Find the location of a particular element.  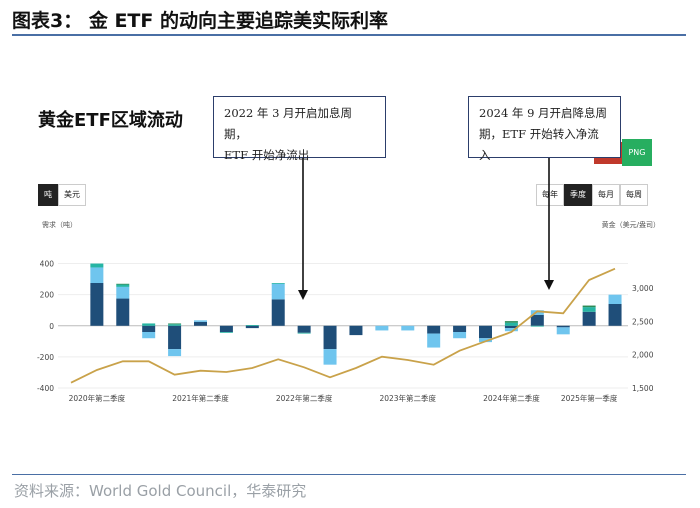

x-tick-label: 2023年第二季度 is located at coordinates (407, 398).